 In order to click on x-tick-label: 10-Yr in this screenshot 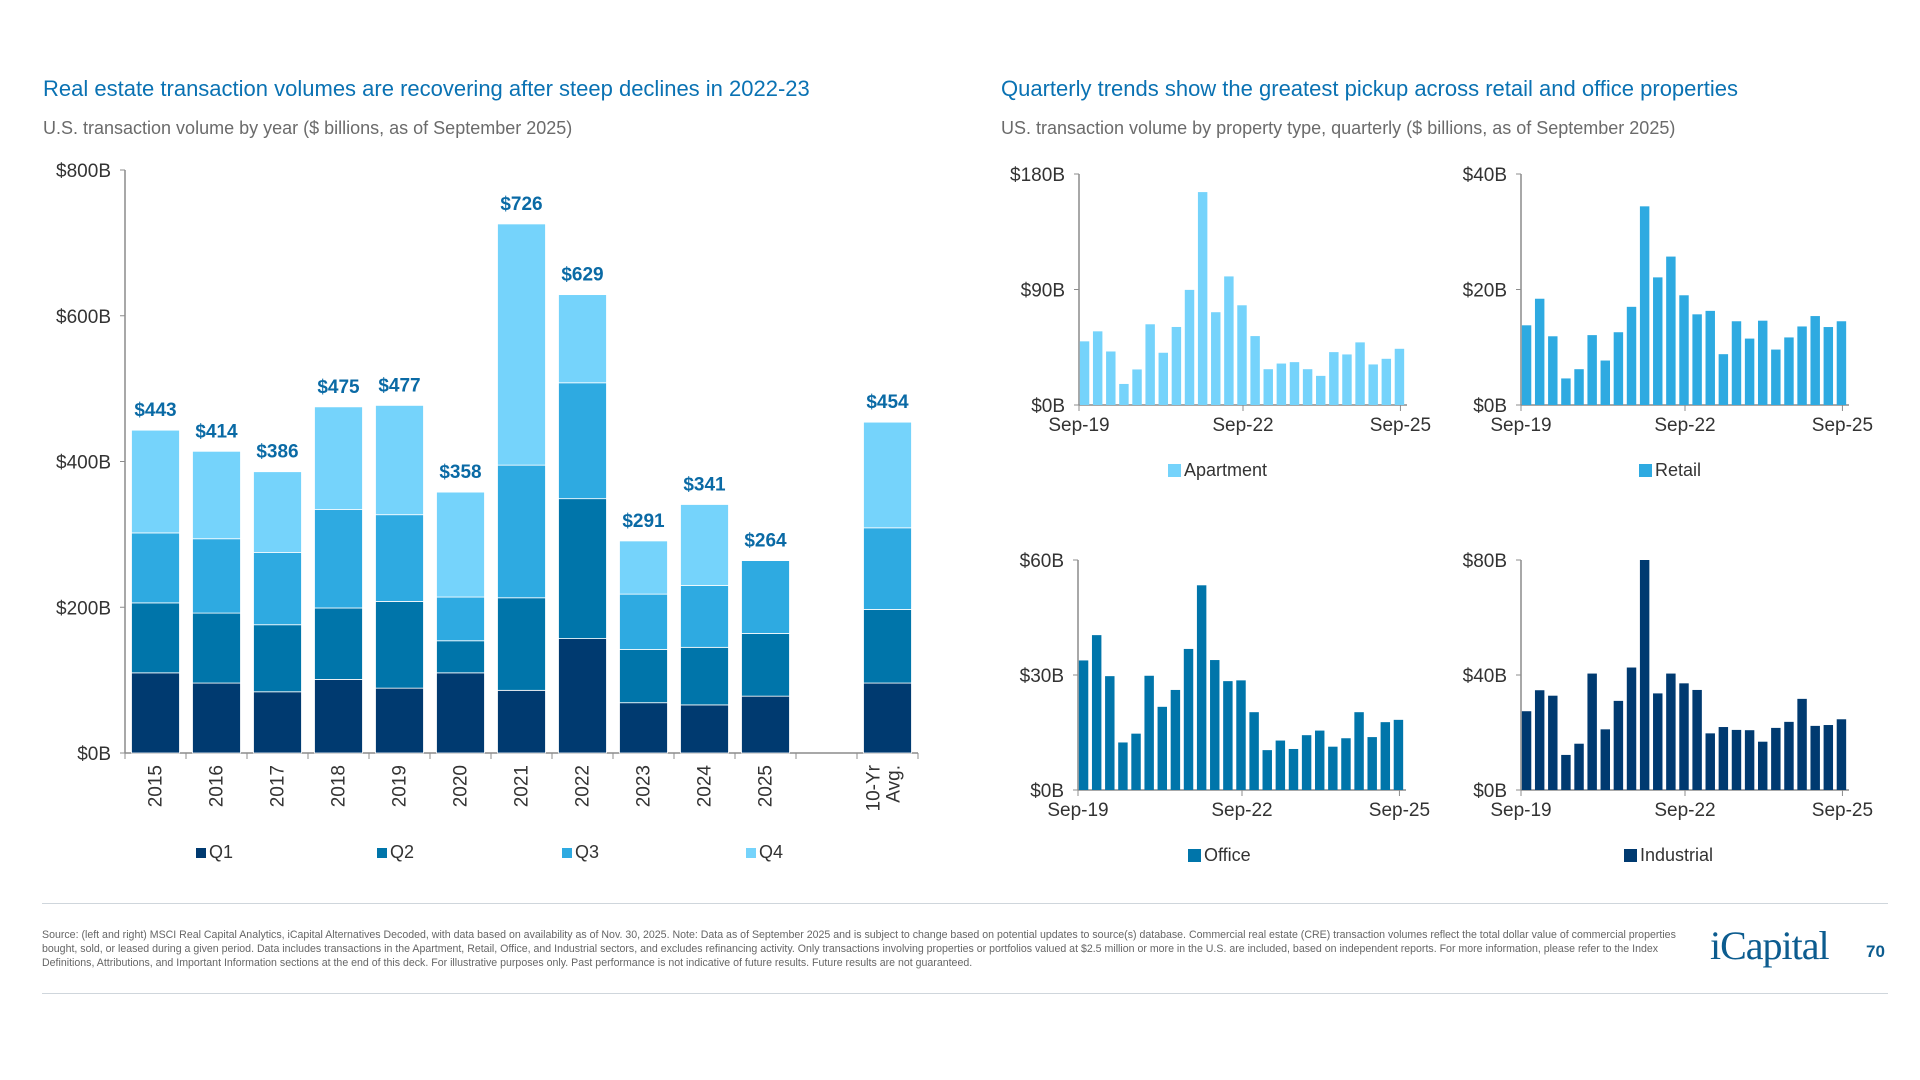, I will do `click(874, 787)`.